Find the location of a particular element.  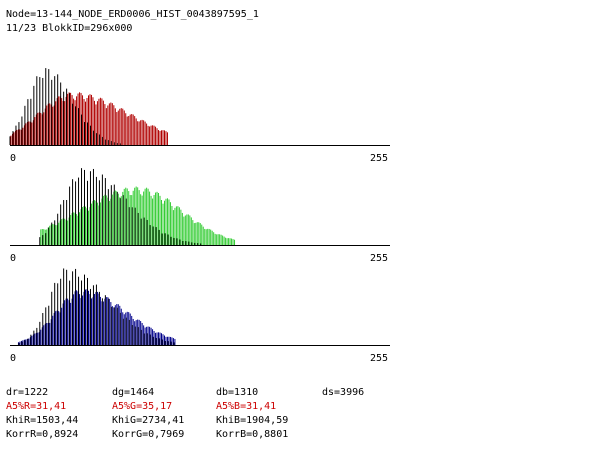

stat-db: db=1310 is located at coordinates (237, 392).